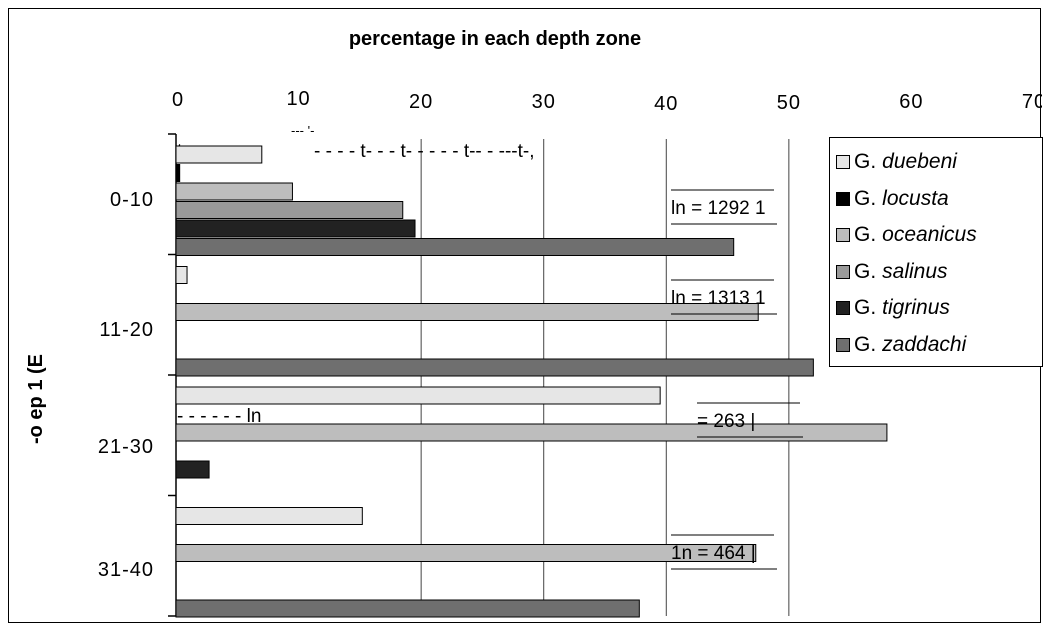  What do you see at coordinates (544, 102) in the screenshot?
I see `x-tick-label: 30` at bounding box center [544, 102].